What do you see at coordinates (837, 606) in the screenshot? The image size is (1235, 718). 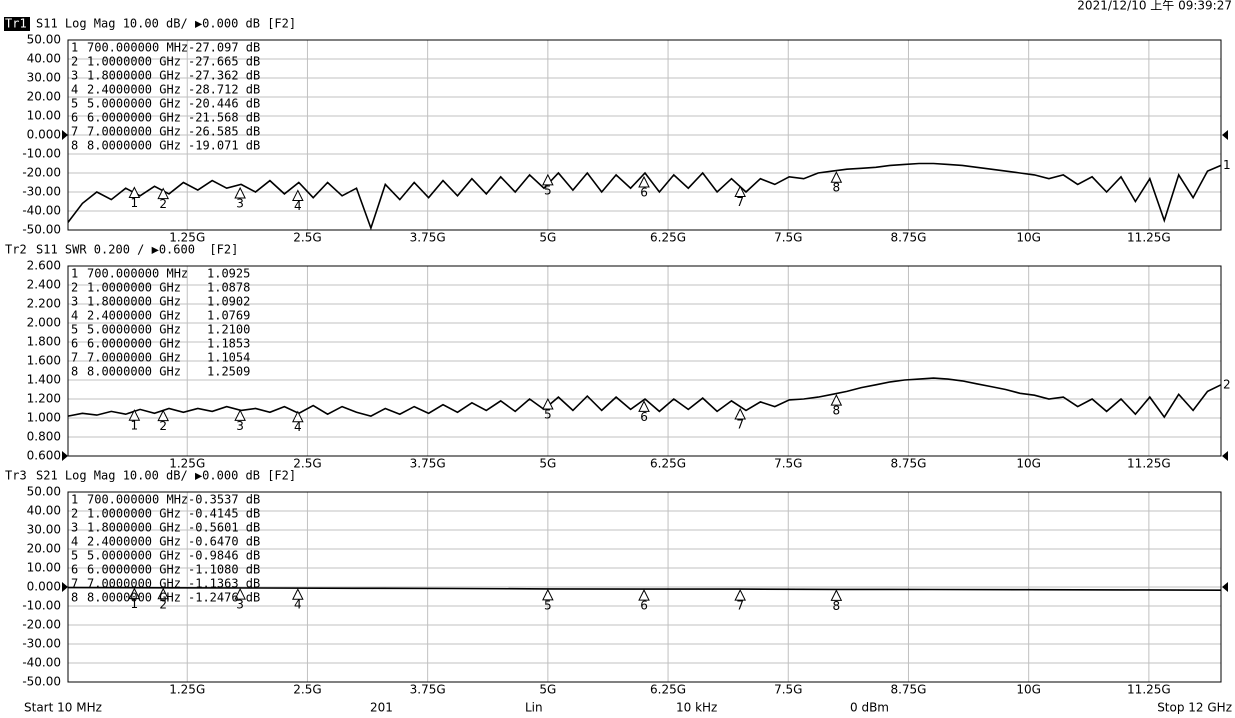 I see `marker-number: 8` at bounding box center [837, 606].